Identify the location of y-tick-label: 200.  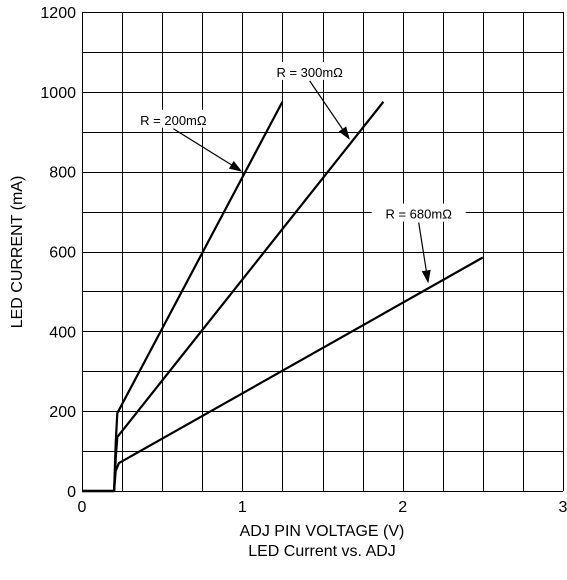
(62, 412).